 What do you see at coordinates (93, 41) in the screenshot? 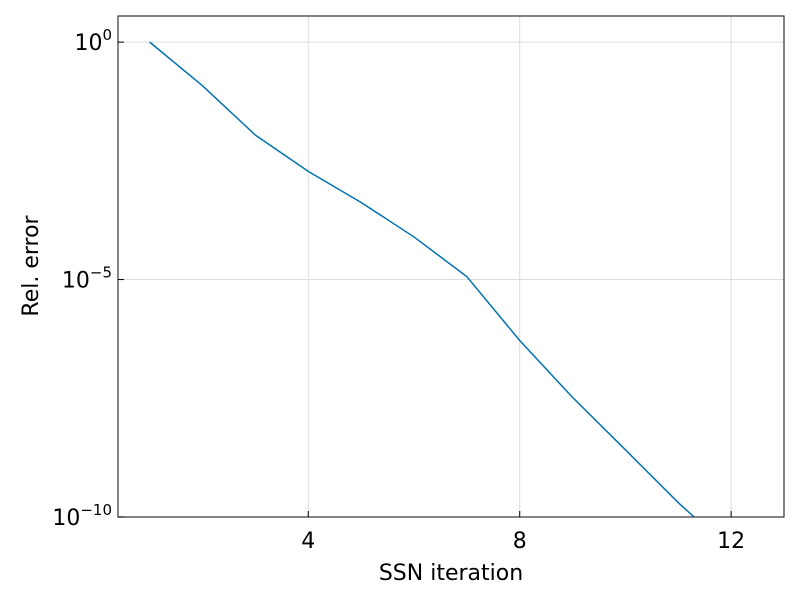
I see `y-tick-label: 10⁰` at bounding box center [93, 41].